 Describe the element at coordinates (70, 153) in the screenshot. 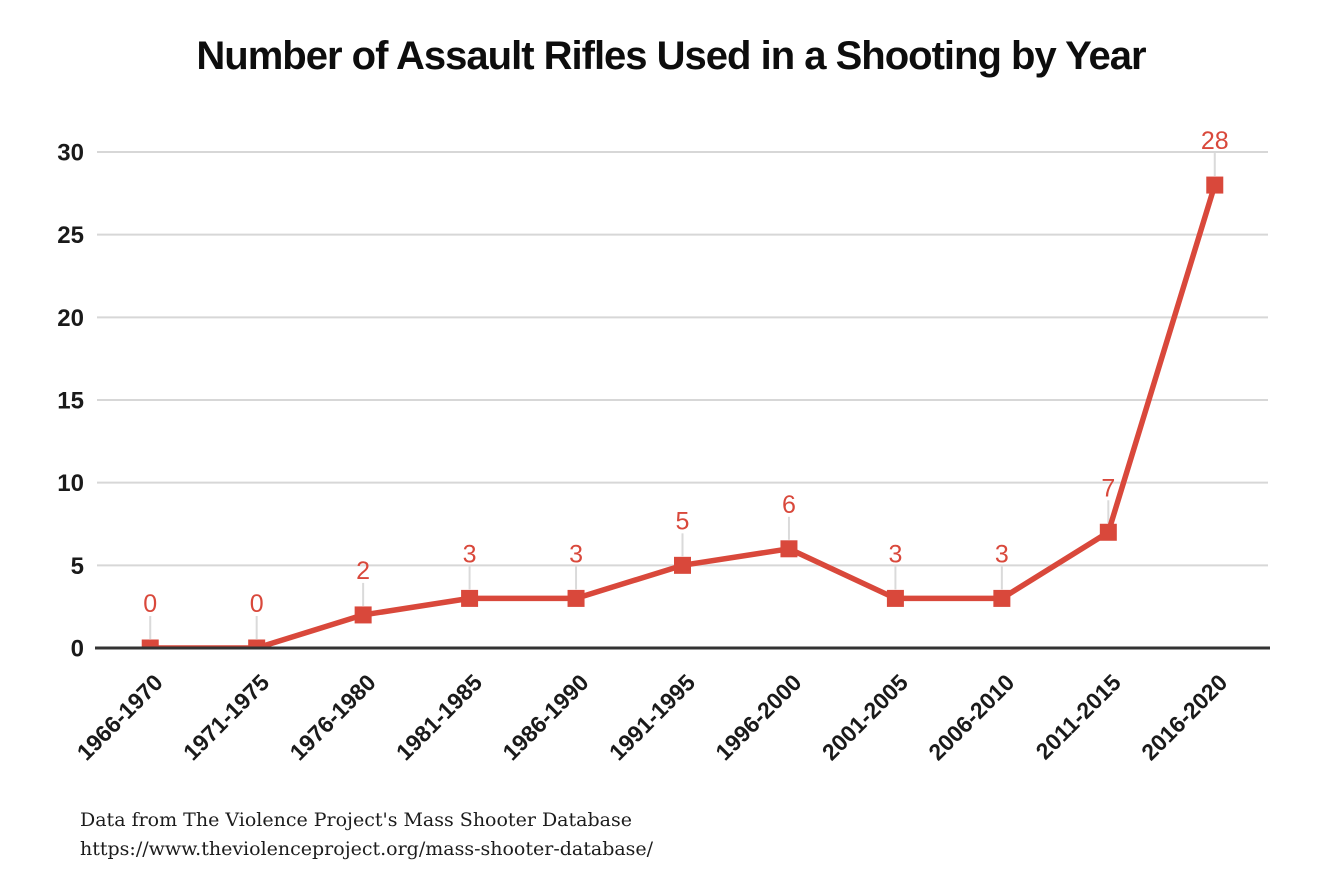

I see `y-axis-tick-label: 30` at that location.